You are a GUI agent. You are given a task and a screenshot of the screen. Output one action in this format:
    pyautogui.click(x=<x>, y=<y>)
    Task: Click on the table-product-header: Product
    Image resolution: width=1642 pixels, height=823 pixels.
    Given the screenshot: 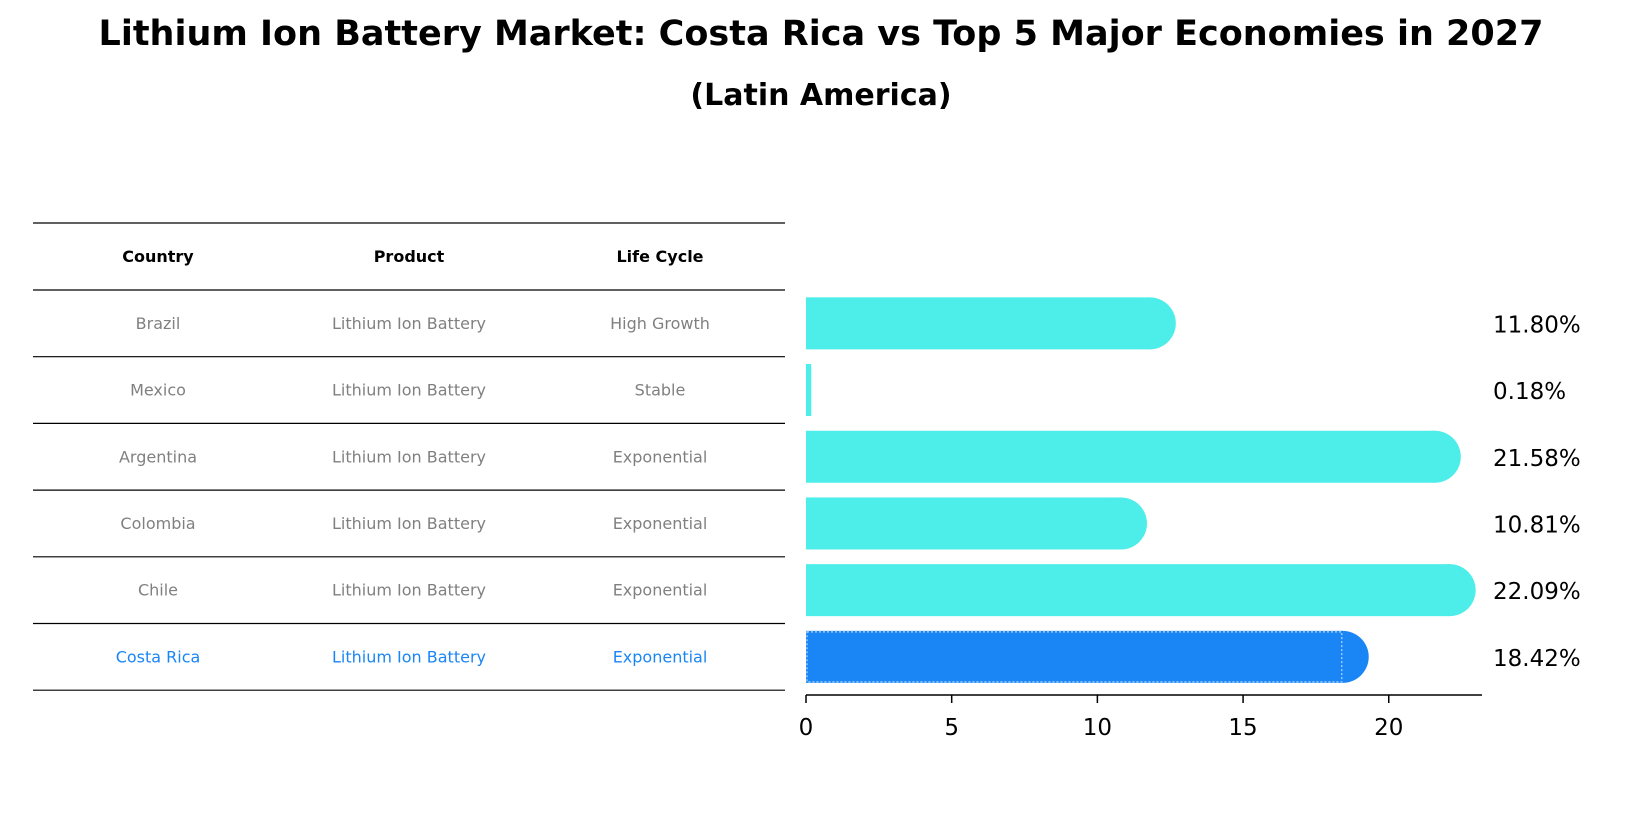 What is the action you would take?
    pyautogui.click(x=409, y=256)
    